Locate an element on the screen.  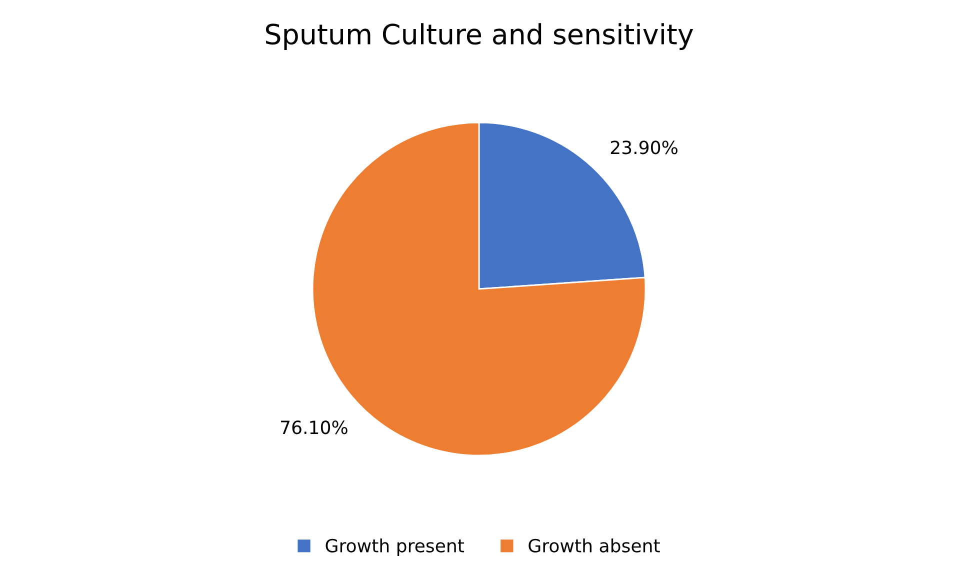
chart-title: Sputum Culture and sensitivity is located at coordinates (480, 36).